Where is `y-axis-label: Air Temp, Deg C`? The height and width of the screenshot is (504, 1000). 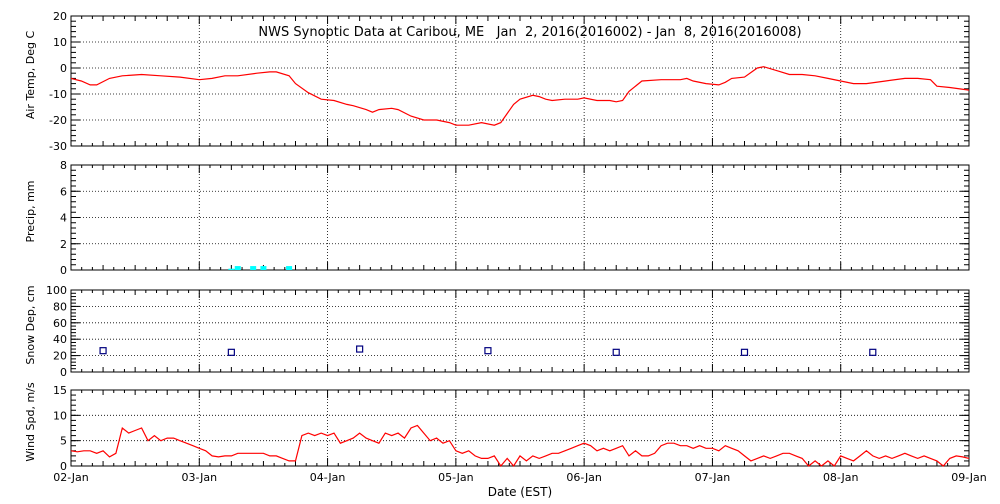
y-axis-label: Air Temp, Deg C is located at coordinates (30, 75).